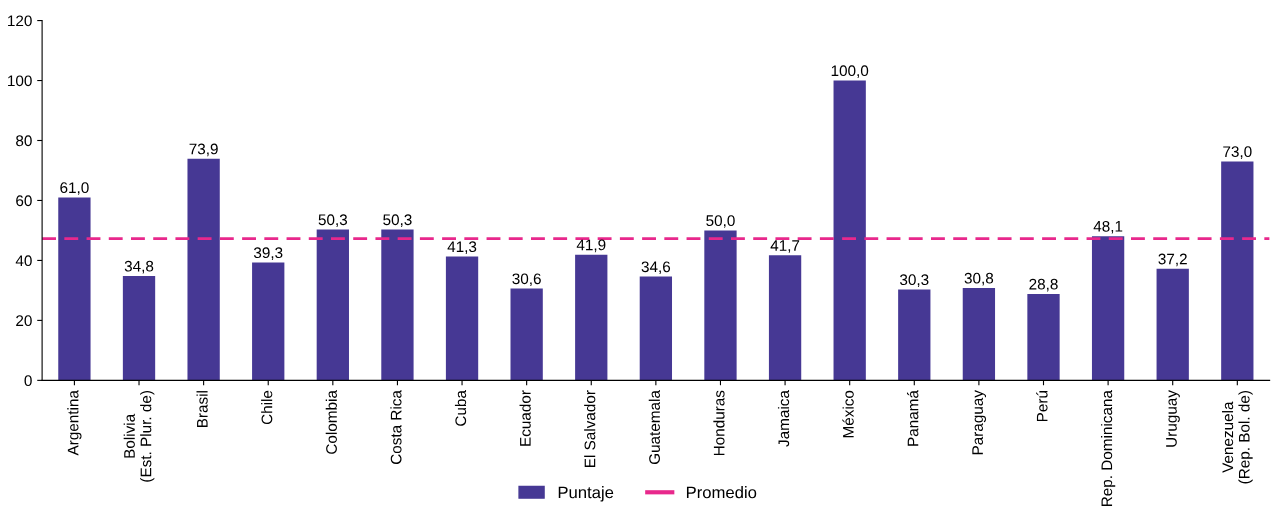 This screenshot has width=1276, height=514. What do you see at coordinates (591, 246) in the screenshot?
I see `data-label: 41,9` at bounding box center [591, 246].